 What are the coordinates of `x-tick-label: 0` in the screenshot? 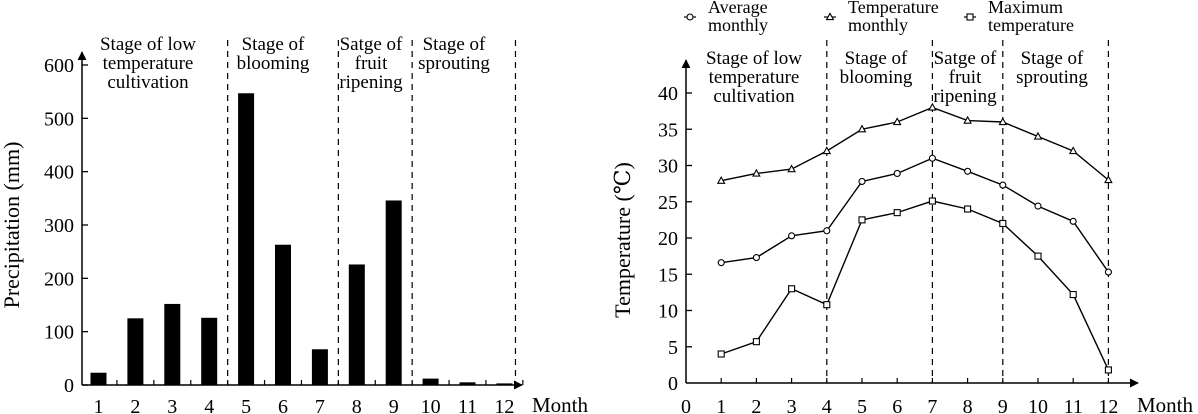 It's located at (686, 405).